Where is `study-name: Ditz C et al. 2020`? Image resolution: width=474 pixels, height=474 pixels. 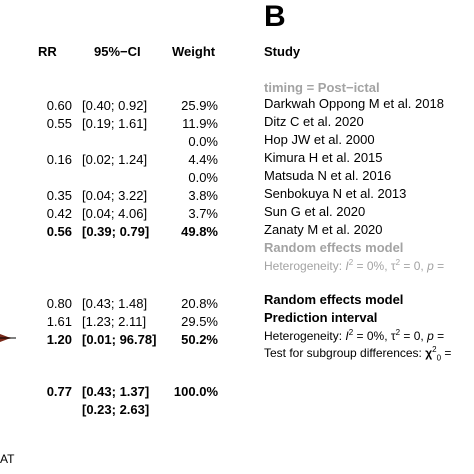 study-name: Ditz C et al. 2020 is located at coordinates (314, 121).